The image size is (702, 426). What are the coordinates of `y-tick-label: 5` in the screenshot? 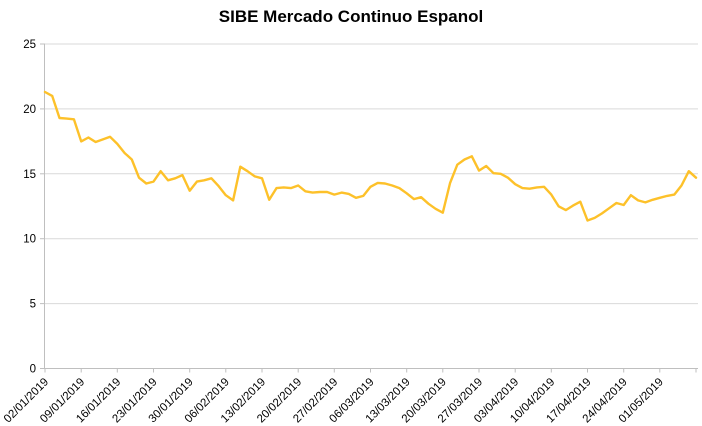 It's located at (33, 305).